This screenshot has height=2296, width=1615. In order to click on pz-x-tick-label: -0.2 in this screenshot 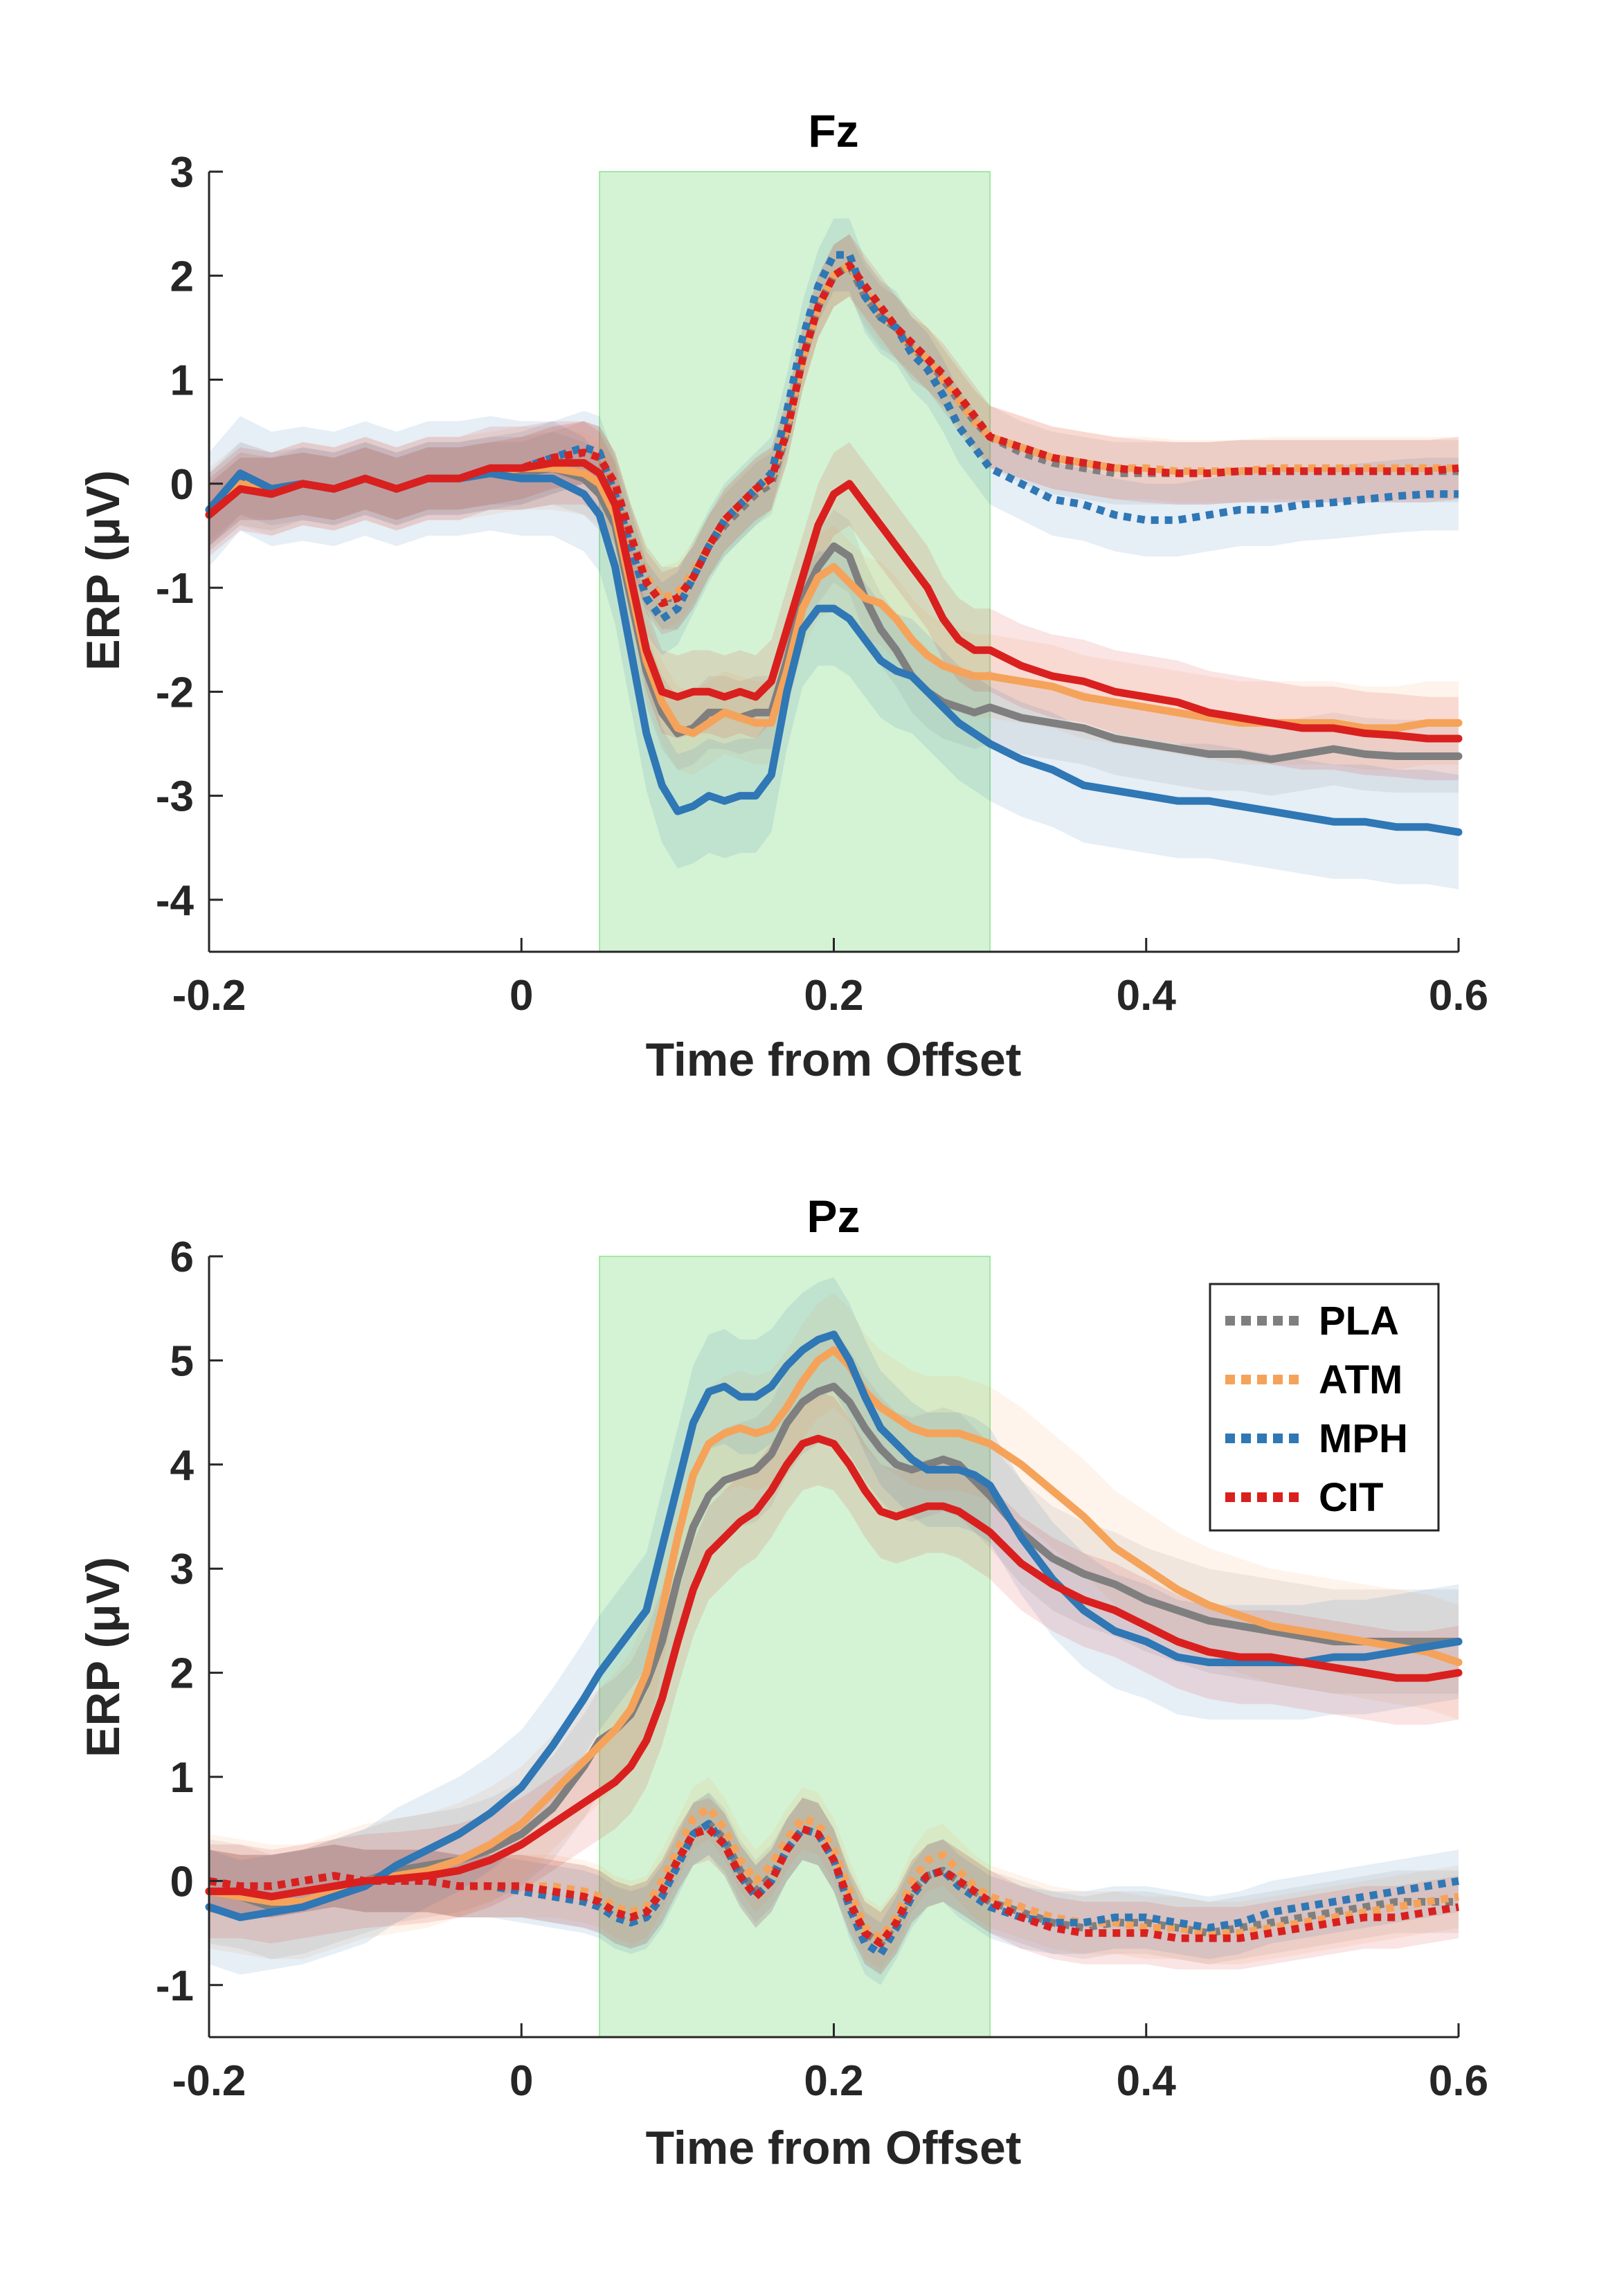, I will do `click(209, 2081)`.